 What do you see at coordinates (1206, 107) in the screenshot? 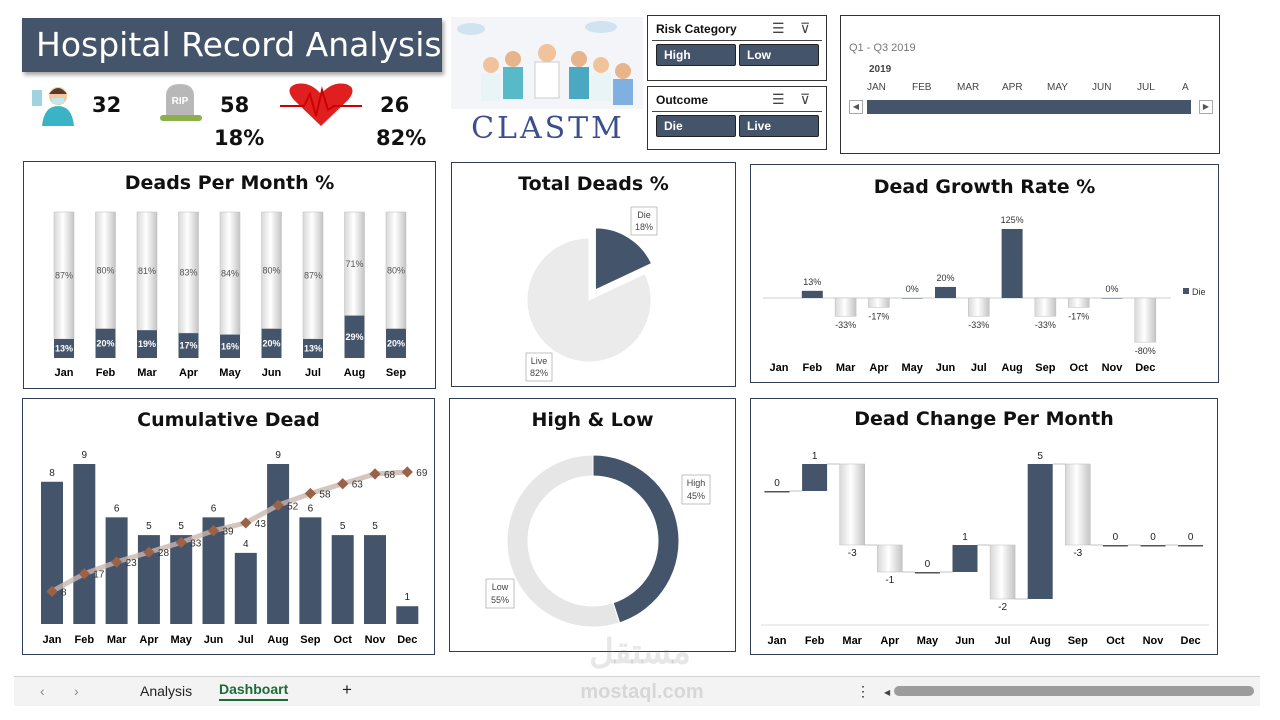
I see `timeline-scroll-right: ▶` at bounding box center [1206, 107].